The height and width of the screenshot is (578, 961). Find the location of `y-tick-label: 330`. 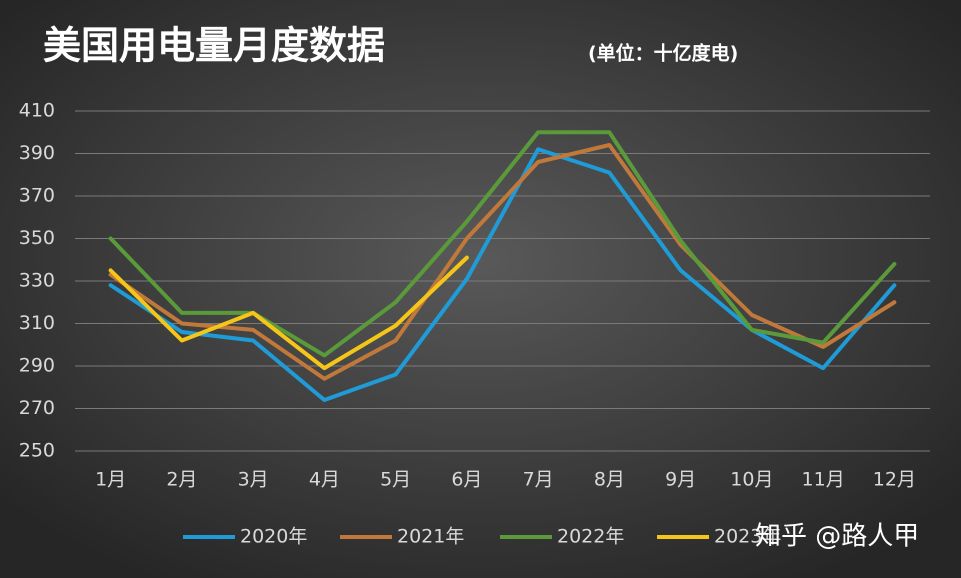

y-tick-label: 330 is located at coordinates (37, 281).